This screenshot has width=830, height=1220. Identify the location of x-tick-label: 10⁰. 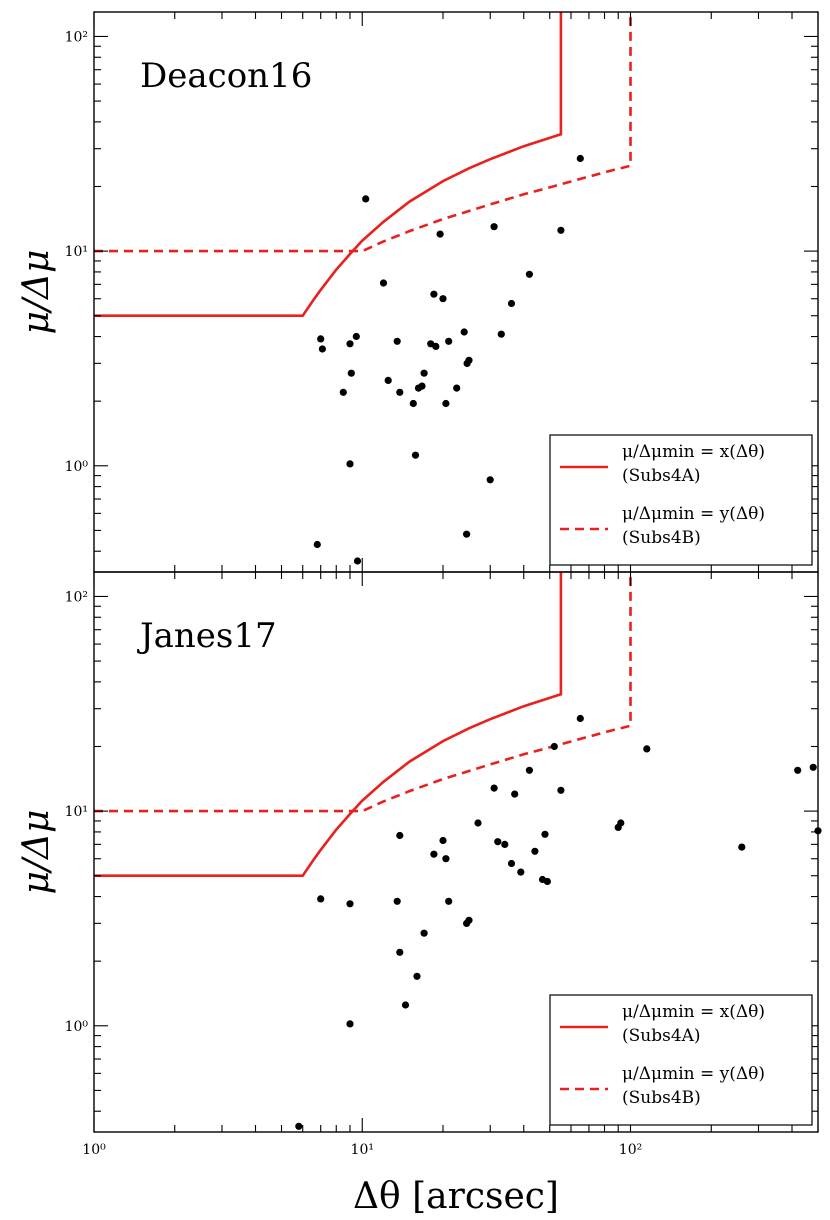
(94, 1150).